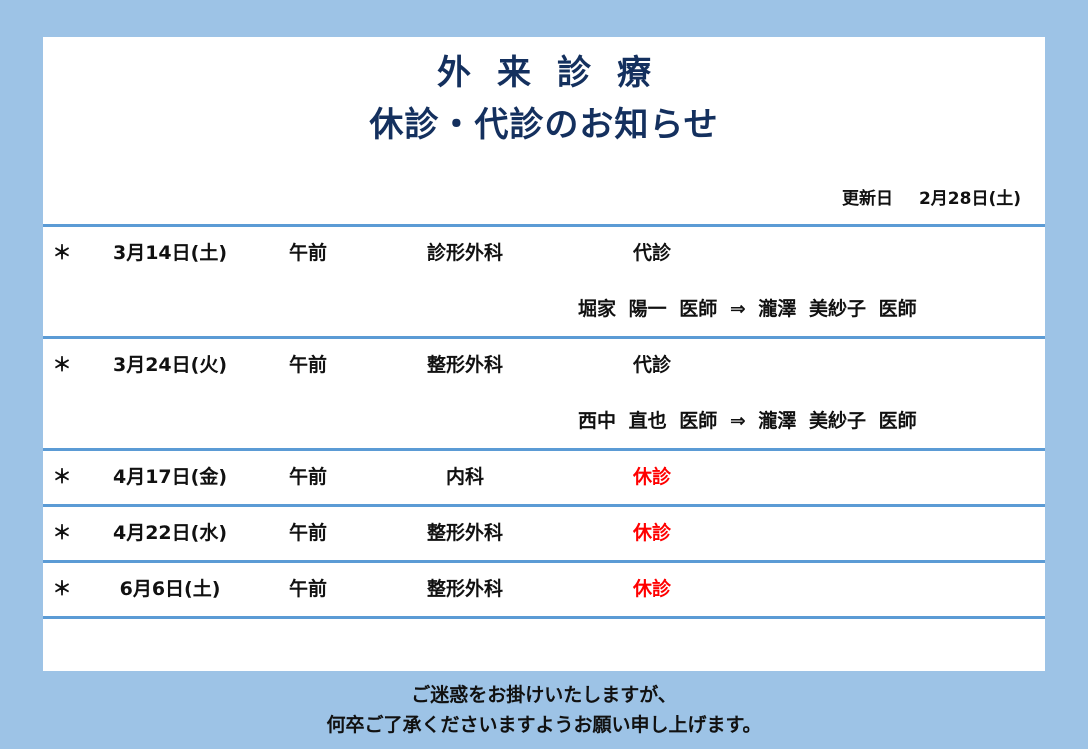 This screenshot has width=1088, height=749. Describe the element at coordinates (465, 253) in the screenshot. I see `row-dept: 診形外科` at that location.